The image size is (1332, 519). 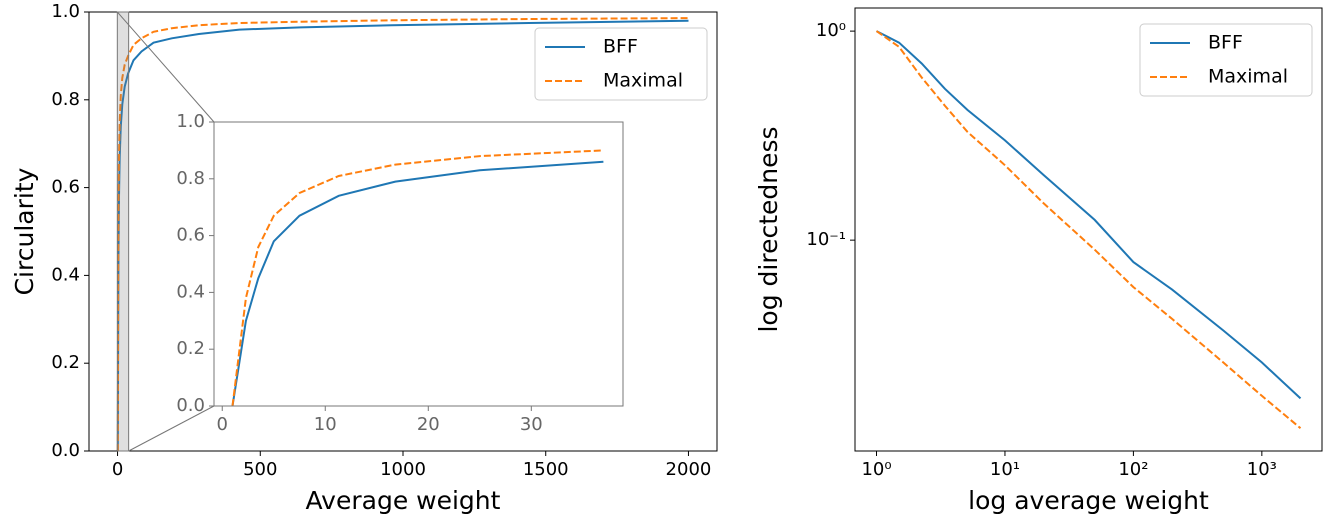 What do you see at coordinates (260, 469) in the screenshot?
I see `x-tick-label: 500` at bounding box center [260, 469].